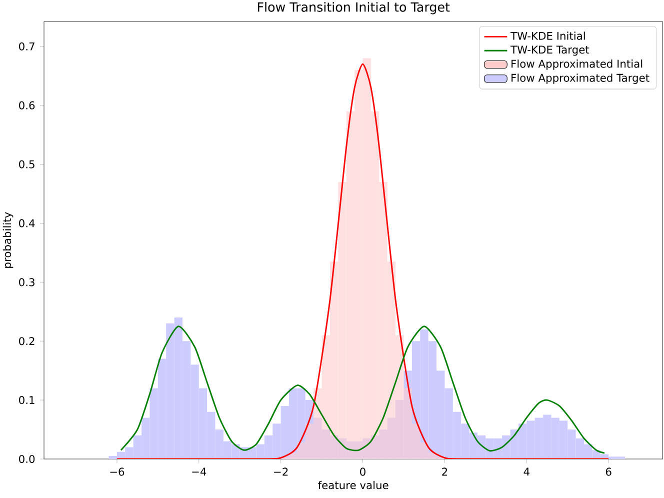  What do you see at coordinates (199, 472) in the screenshot?
I see `x-tick-label: −4` at bounding box center [199, 472].